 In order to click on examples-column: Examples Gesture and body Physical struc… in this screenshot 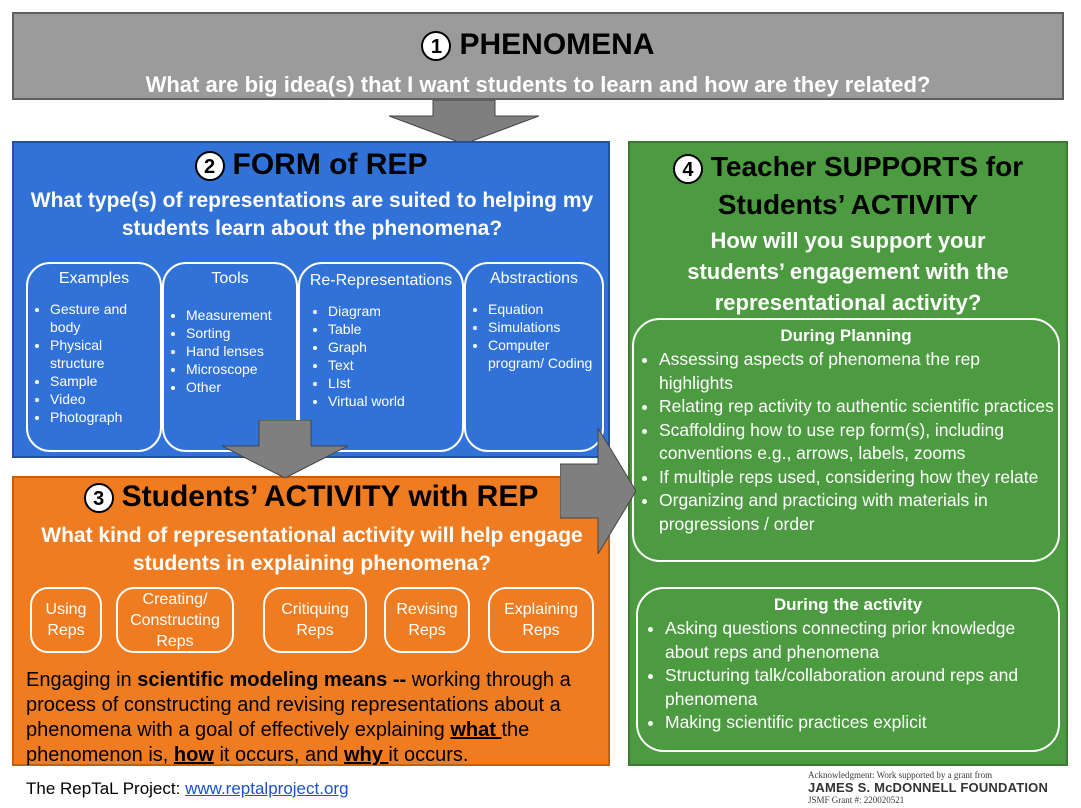, I will do `click(94, 357)`.